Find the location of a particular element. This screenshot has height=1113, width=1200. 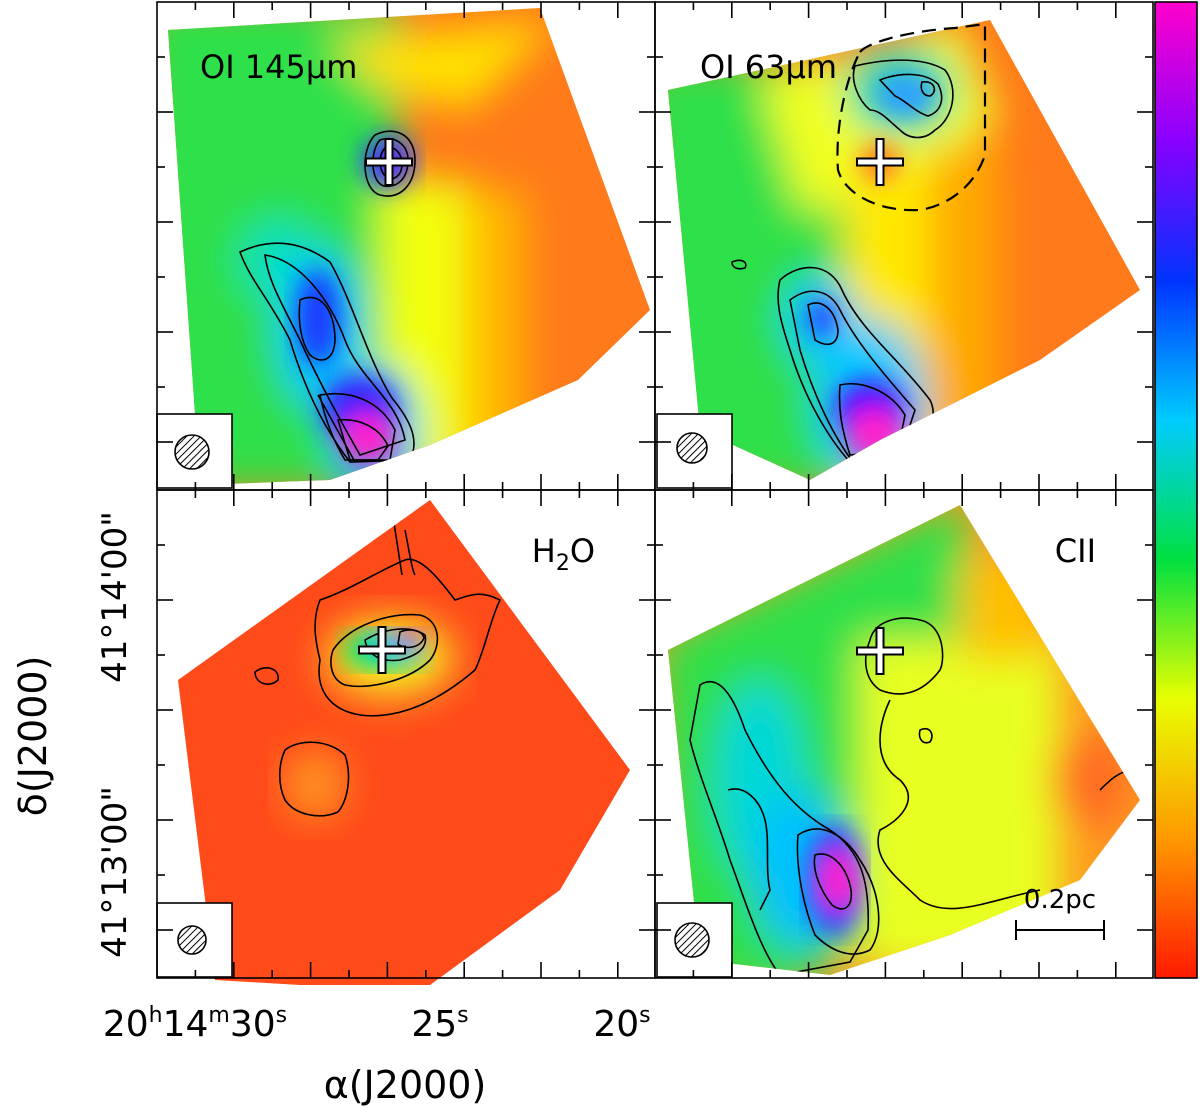

beam-box-h2o is located at coordinates (194, 940).